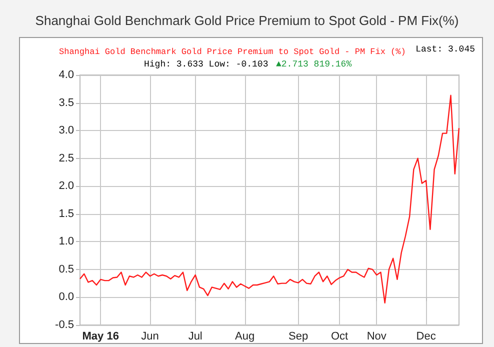  What do you see at coordinates (66, 130) in the screenshot?
I see `y-tick-label: 3.0` at bounding box center [66, 130].